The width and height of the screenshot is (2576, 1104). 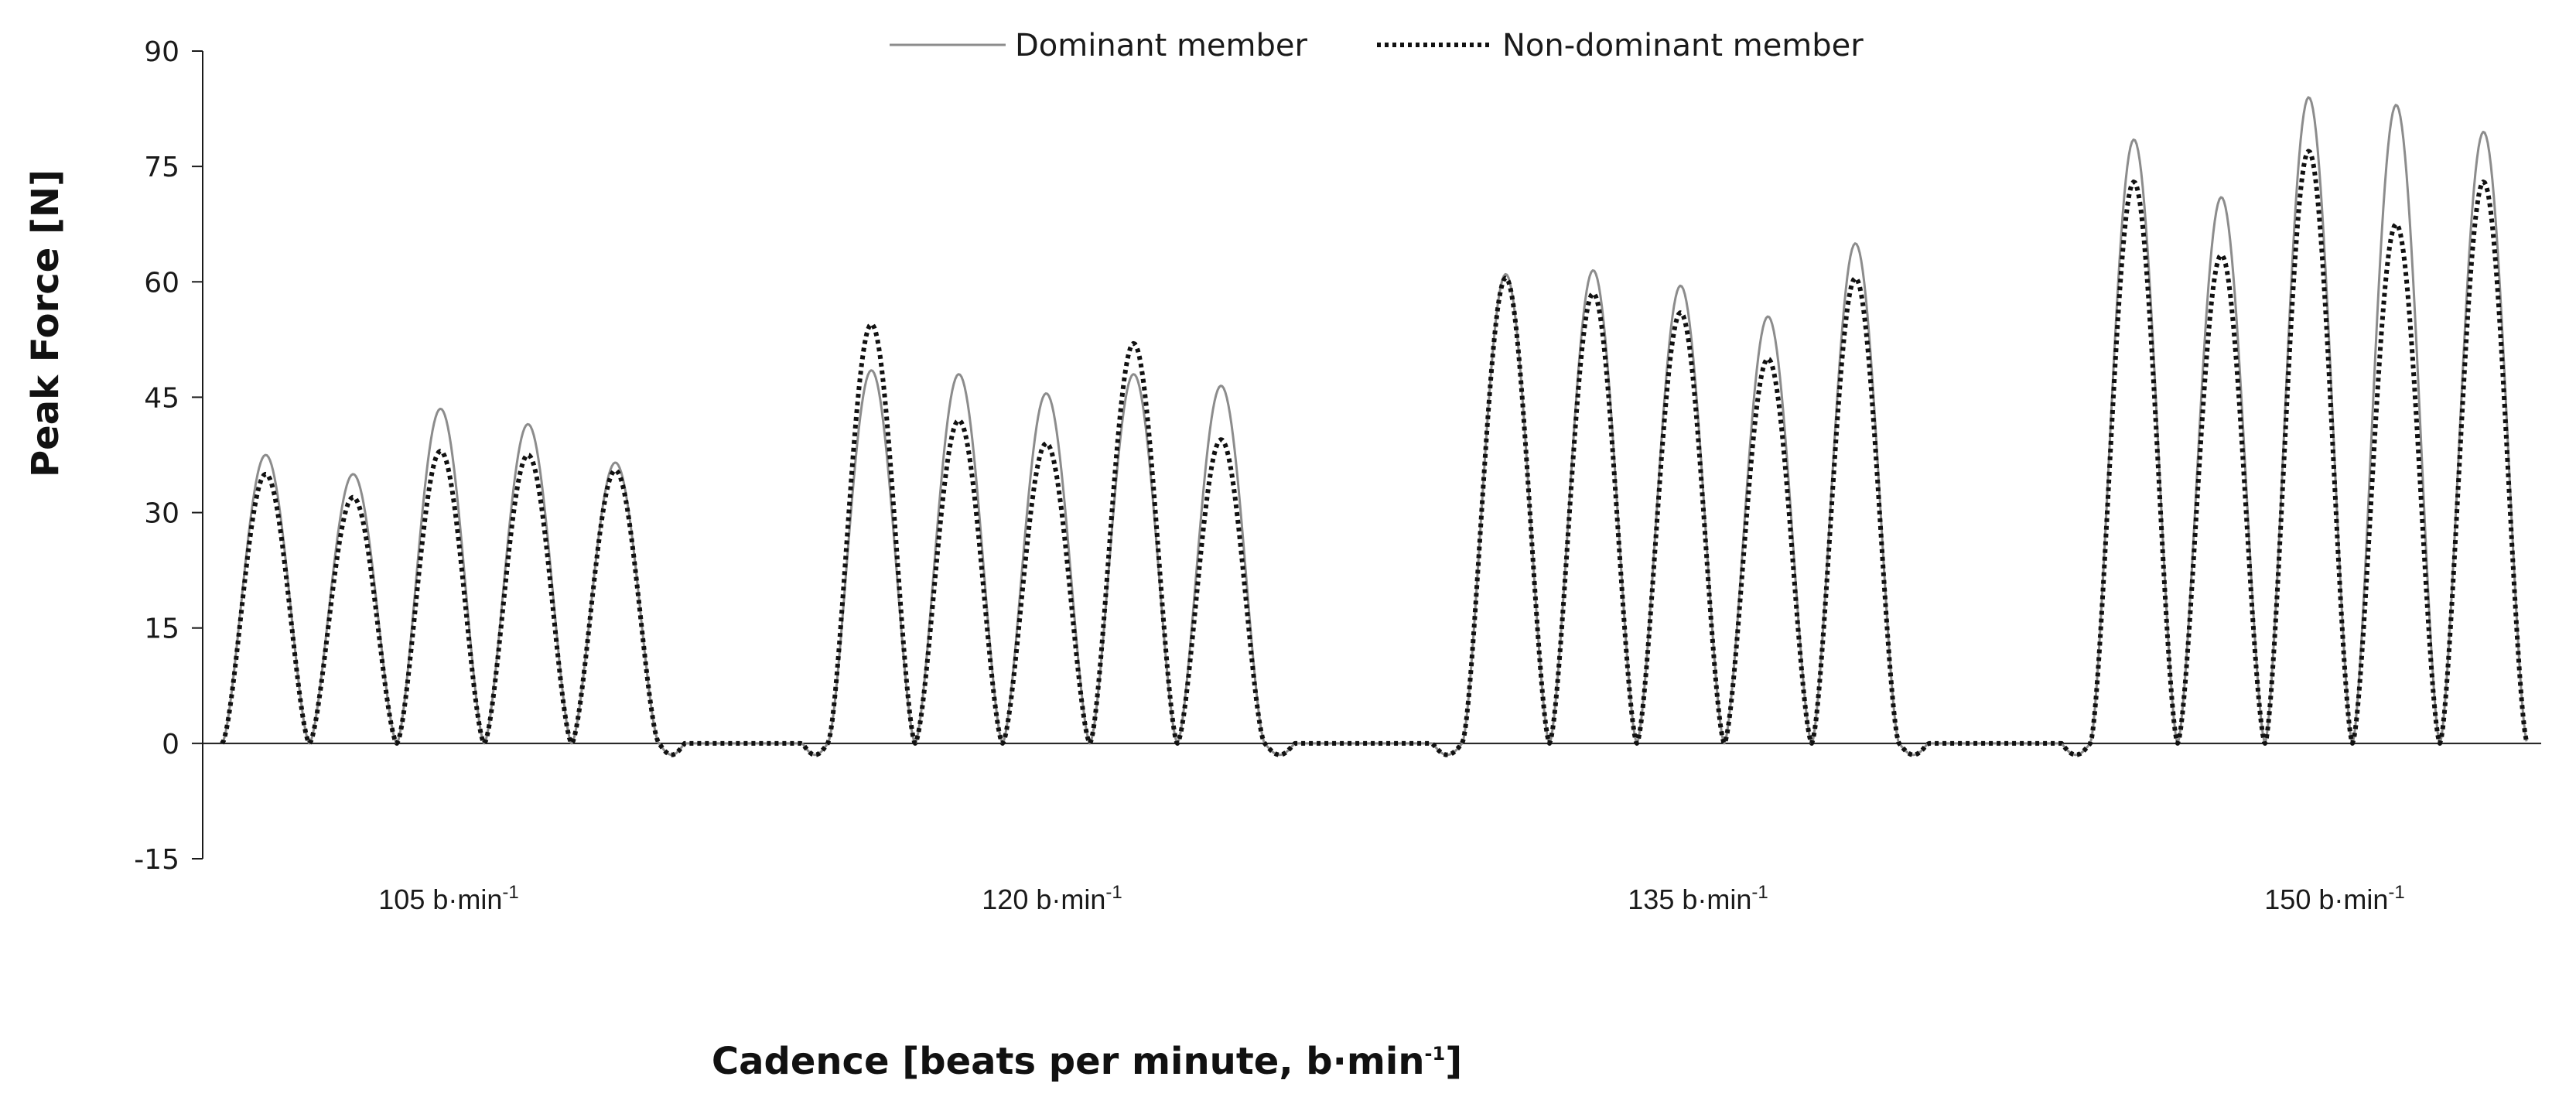 What do you see at coordinates (1377, 45) in the screenshot?
I see `legend: Dominant member Non-dominant member` at bounding box center [1377, 45].